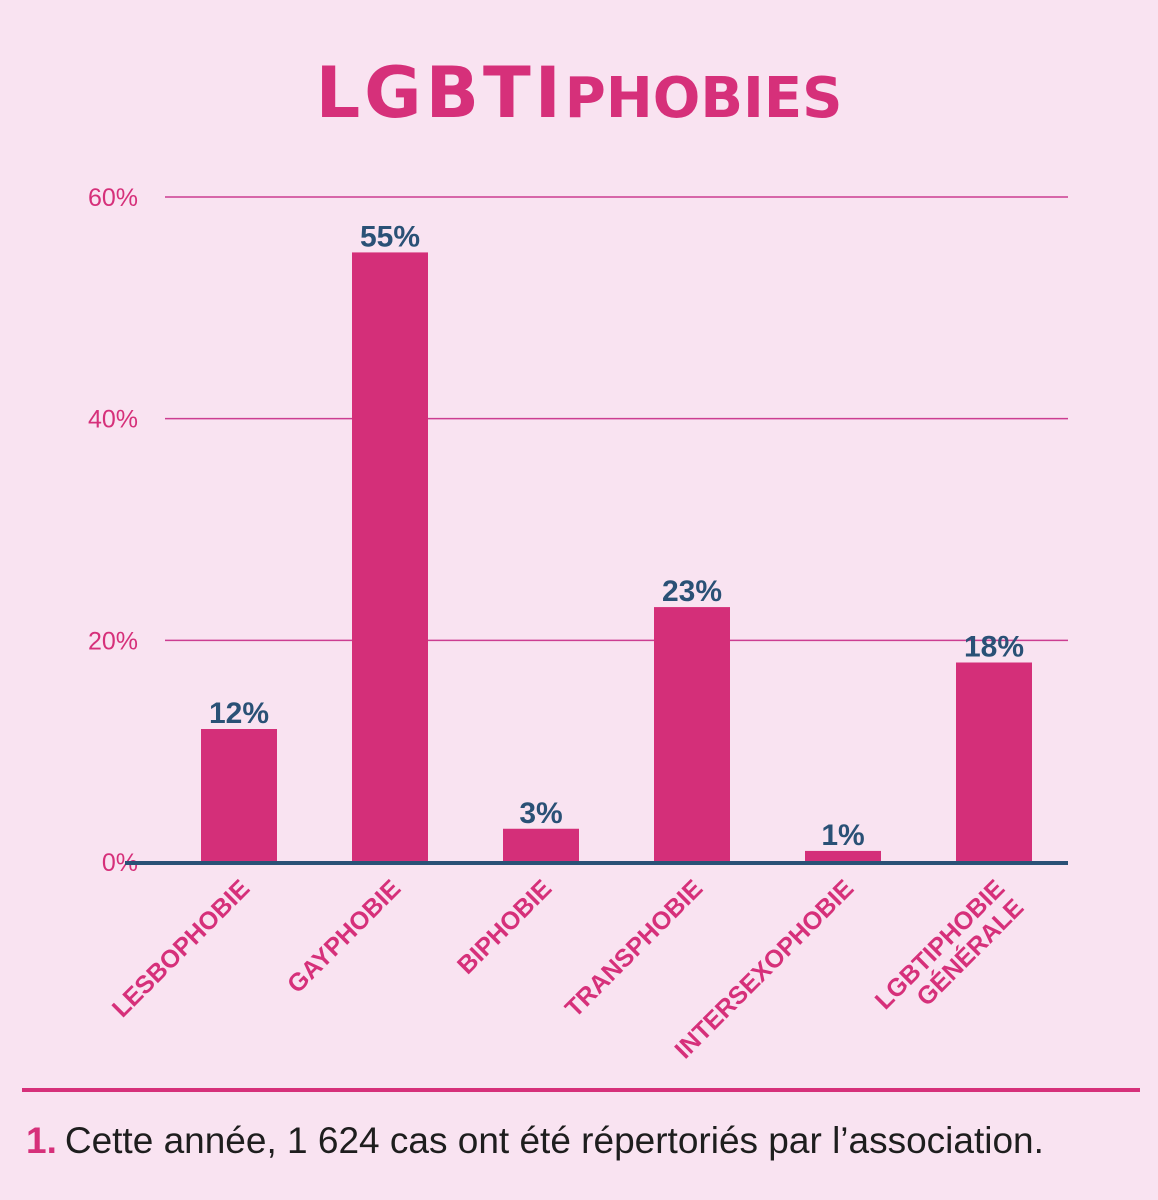  Describe the element at coordinates (703, 98) in the screenshot. I see `title-part-phobies: PHOBIES` at that location.